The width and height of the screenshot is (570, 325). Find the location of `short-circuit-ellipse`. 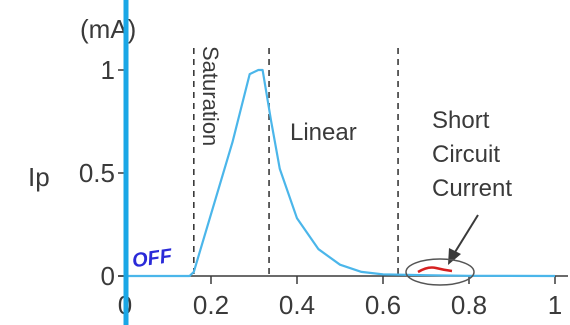

short-circuit-ellipse is located at coordinates (440, 272).